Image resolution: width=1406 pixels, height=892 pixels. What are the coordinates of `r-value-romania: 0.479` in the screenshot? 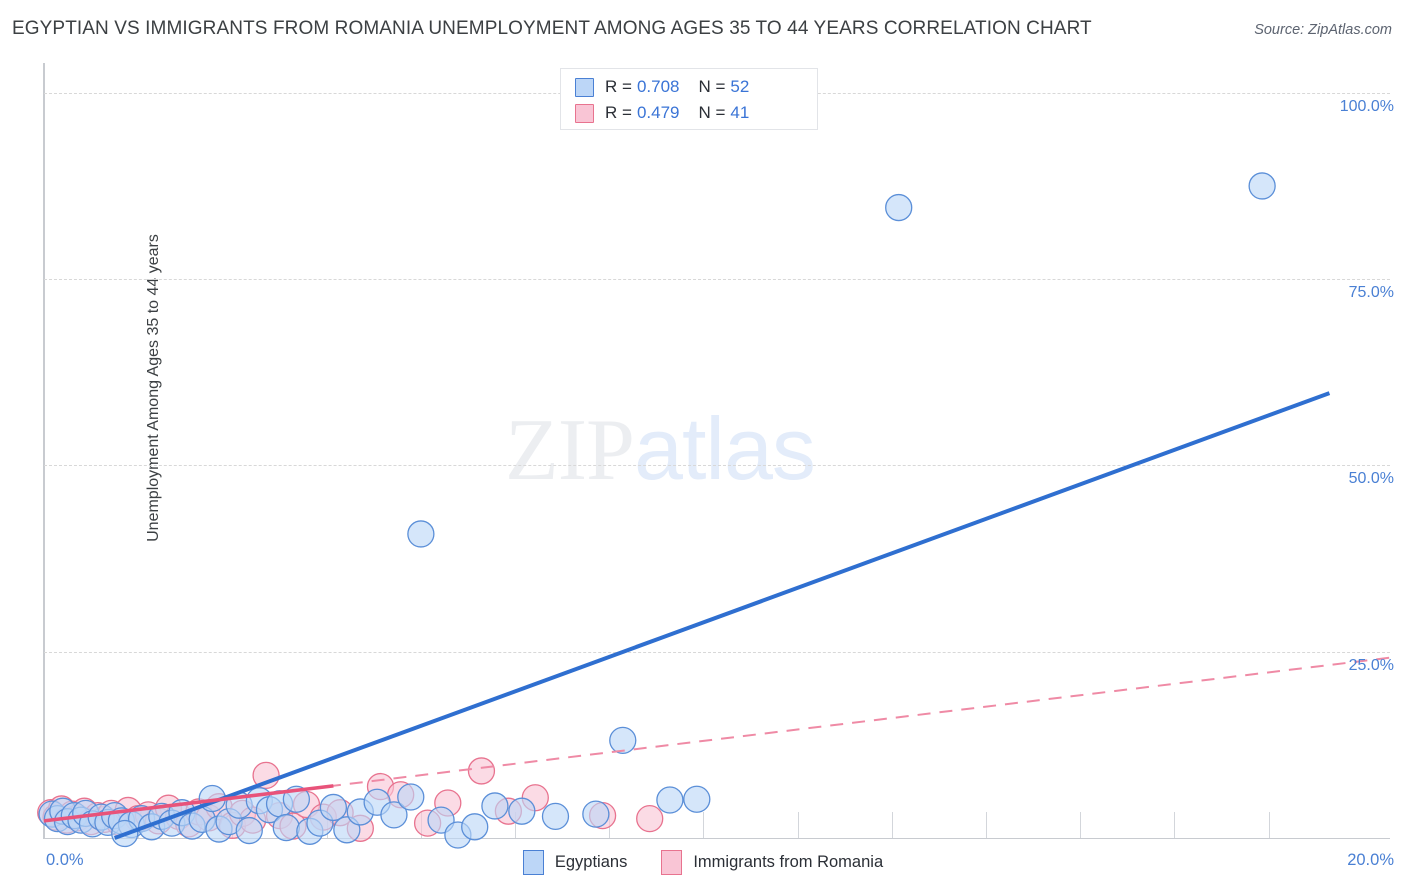 It's located at (658, 112).